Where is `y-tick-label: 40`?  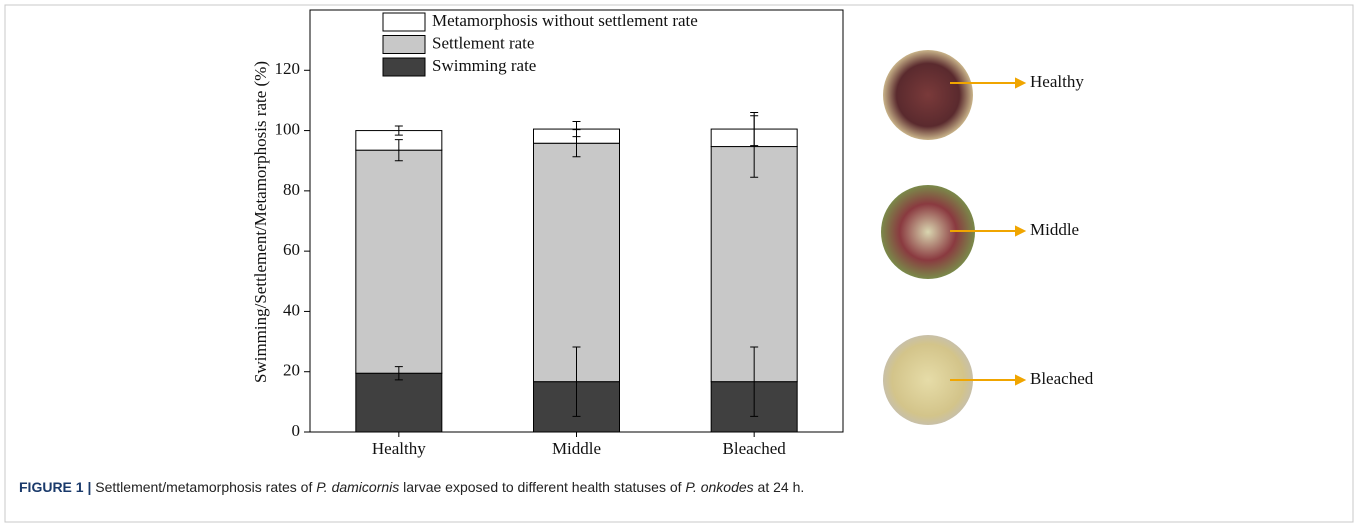 y-tick-label: 40 is located at coordinates (291, 309).